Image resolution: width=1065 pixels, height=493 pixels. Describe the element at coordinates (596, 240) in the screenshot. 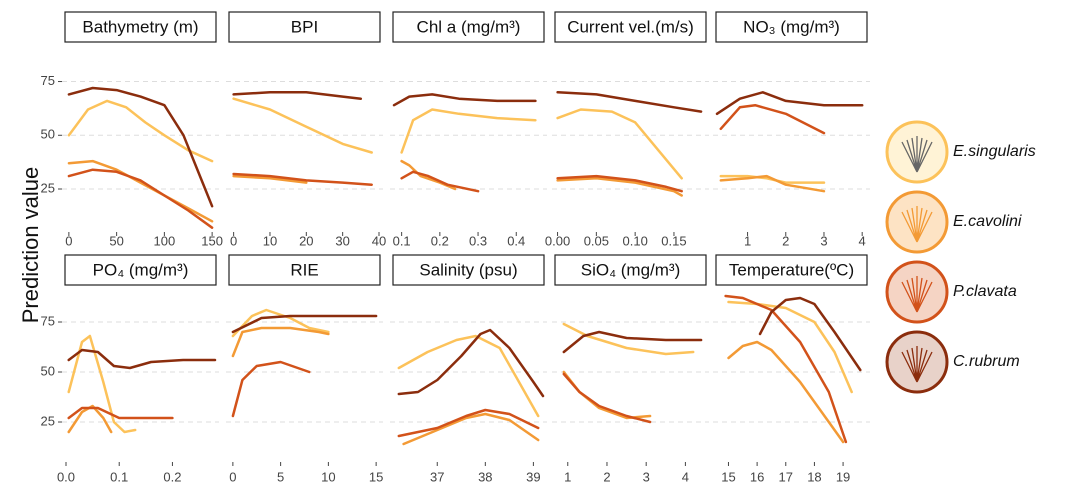

I see `x-tick-label: 0.05` at that location.